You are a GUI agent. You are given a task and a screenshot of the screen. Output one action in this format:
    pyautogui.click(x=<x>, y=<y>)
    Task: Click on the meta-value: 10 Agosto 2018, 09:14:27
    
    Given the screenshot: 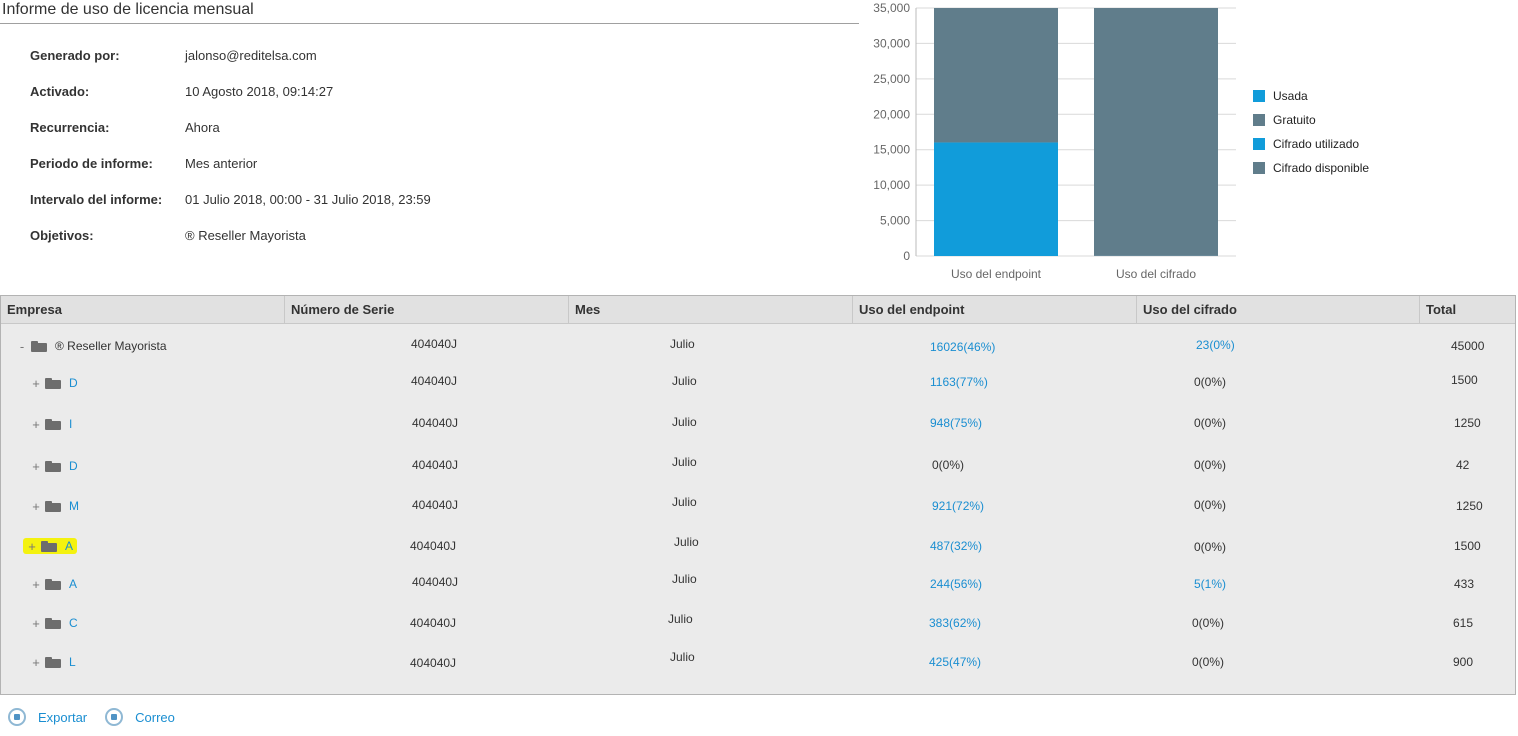 What is the action you would take?
    pyautogui.click(x=259, y=91)
    